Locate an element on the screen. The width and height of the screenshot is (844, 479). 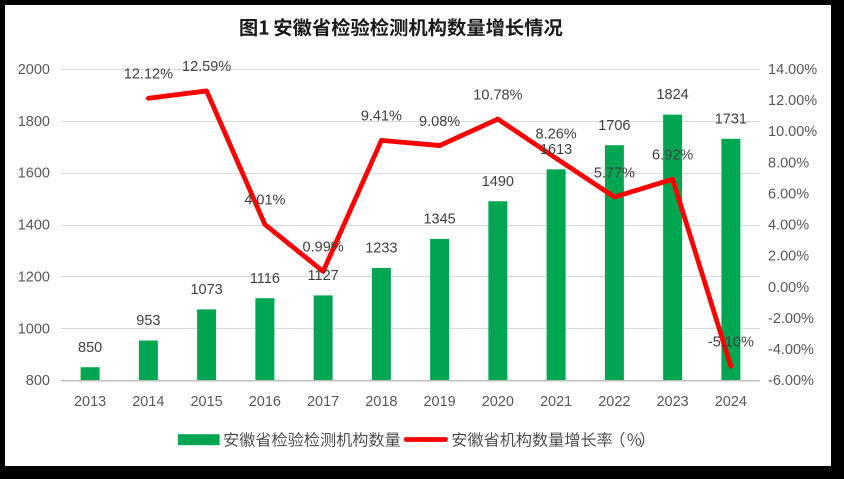
svg-text: -4.00% is located at coordinates (791, 350).